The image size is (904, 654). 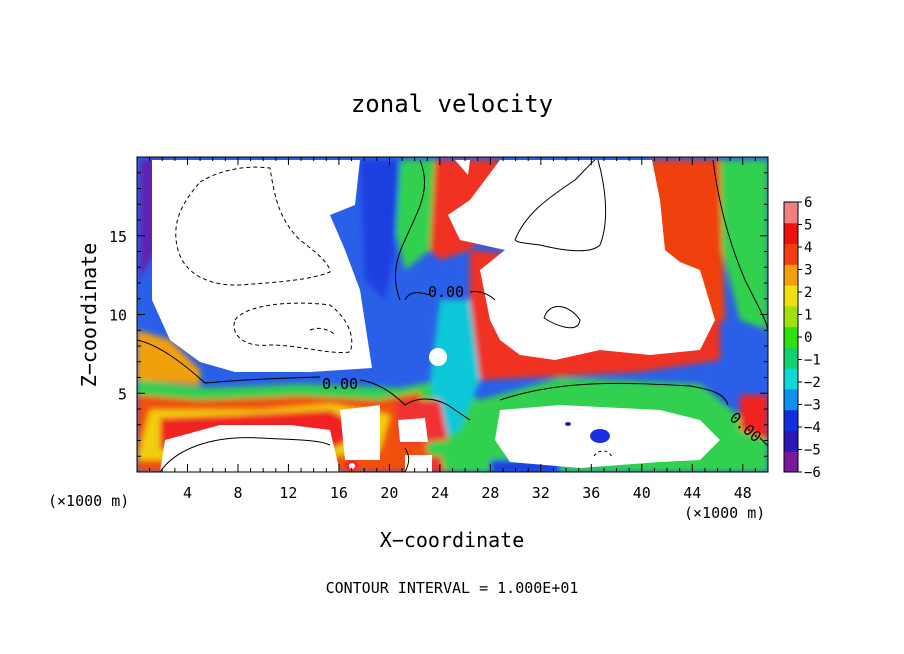 I want to click on colorbar: 6 5 4 3 2 1 0 −1 −2 −3 −4 −5 −6, so click(x=802, y=338).